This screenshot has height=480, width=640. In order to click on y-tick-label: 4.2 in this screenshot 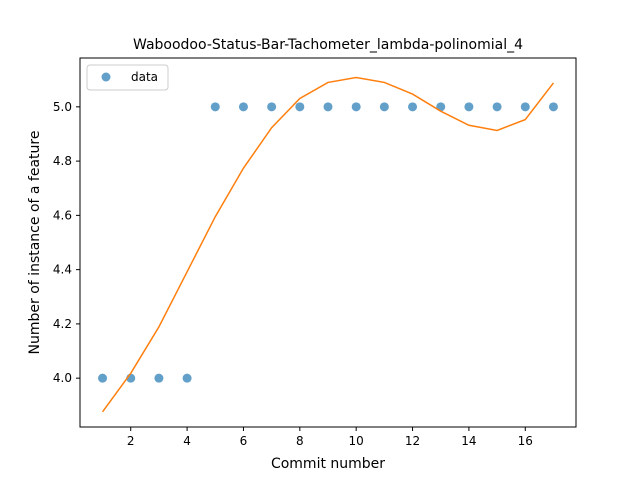, I will do `click(62, 324)`.